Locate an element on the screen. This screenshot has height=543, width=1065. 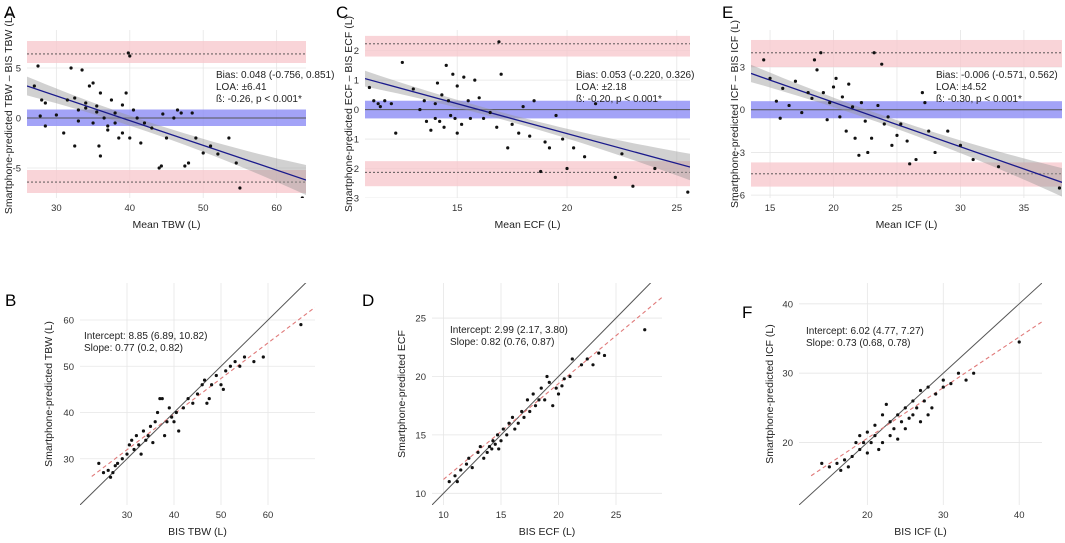
annotation-text: LOA: ±6.41 is located at coordinates (241, 87).